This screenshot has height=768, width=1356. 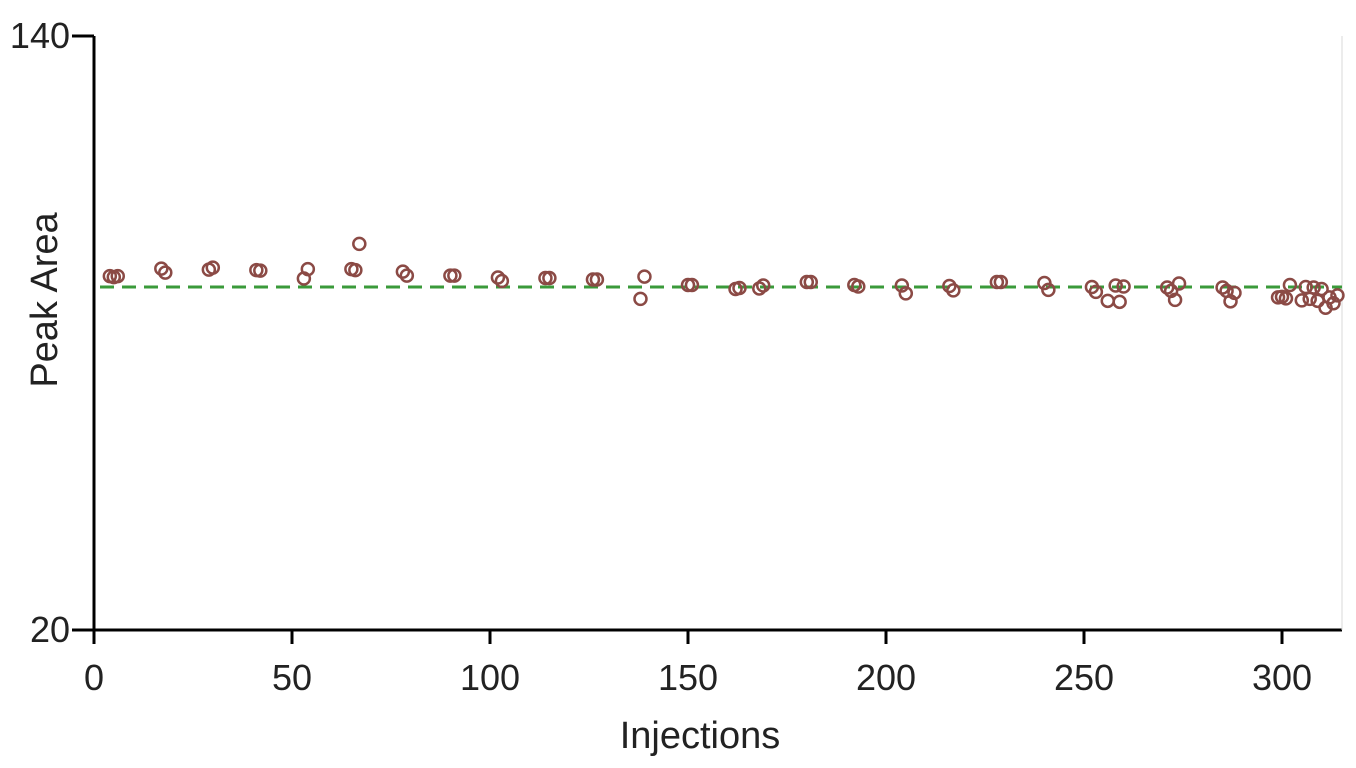 I want to click on x-tick-label: 100, so click(x=490, y=677).